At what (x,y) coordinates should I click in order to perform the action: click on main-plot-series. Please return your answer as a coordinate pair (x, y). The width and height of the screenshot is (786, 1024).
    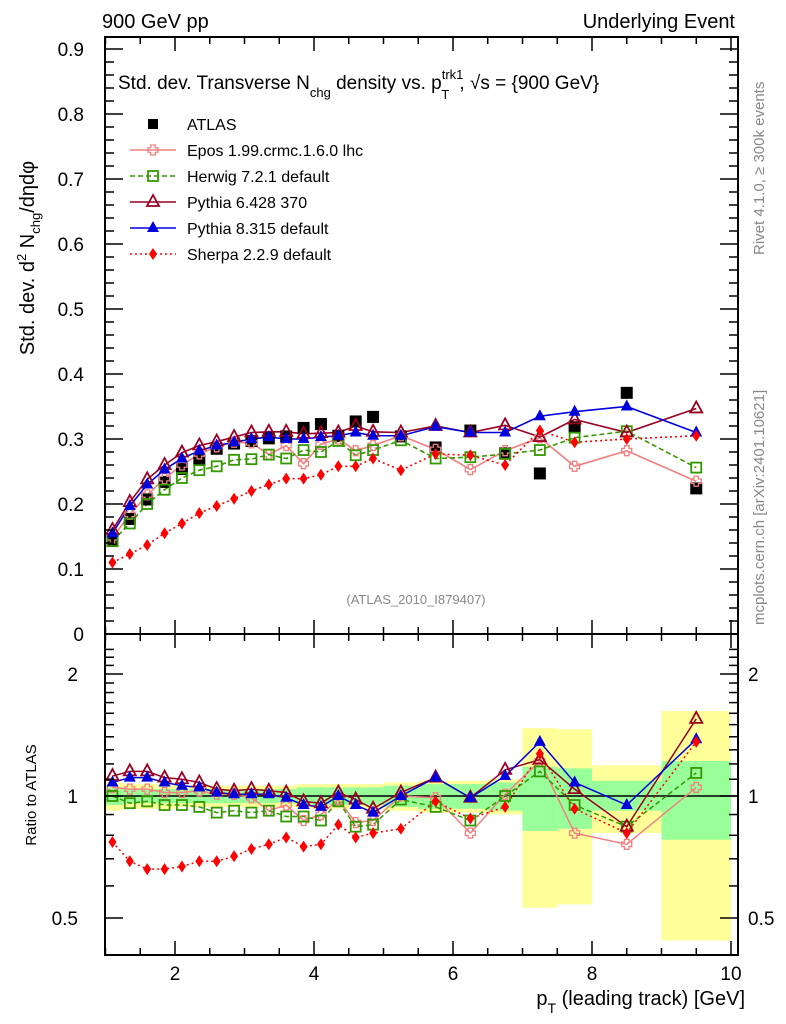
    Looking at the image, I should click on (404, 477).